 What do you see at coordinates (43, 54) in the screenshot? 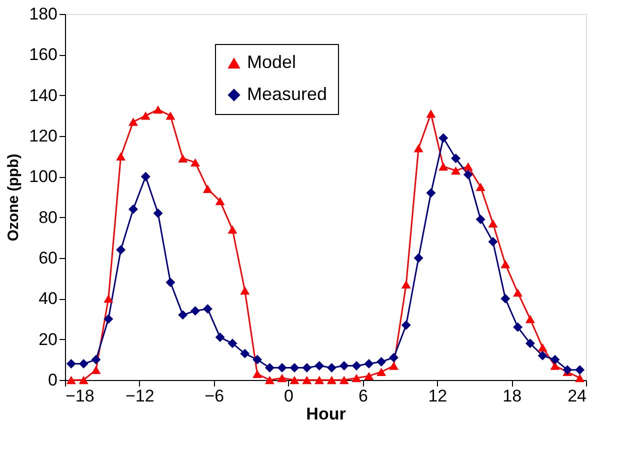
I see `y-tick-label: 160` at bounding box center [43, 54].